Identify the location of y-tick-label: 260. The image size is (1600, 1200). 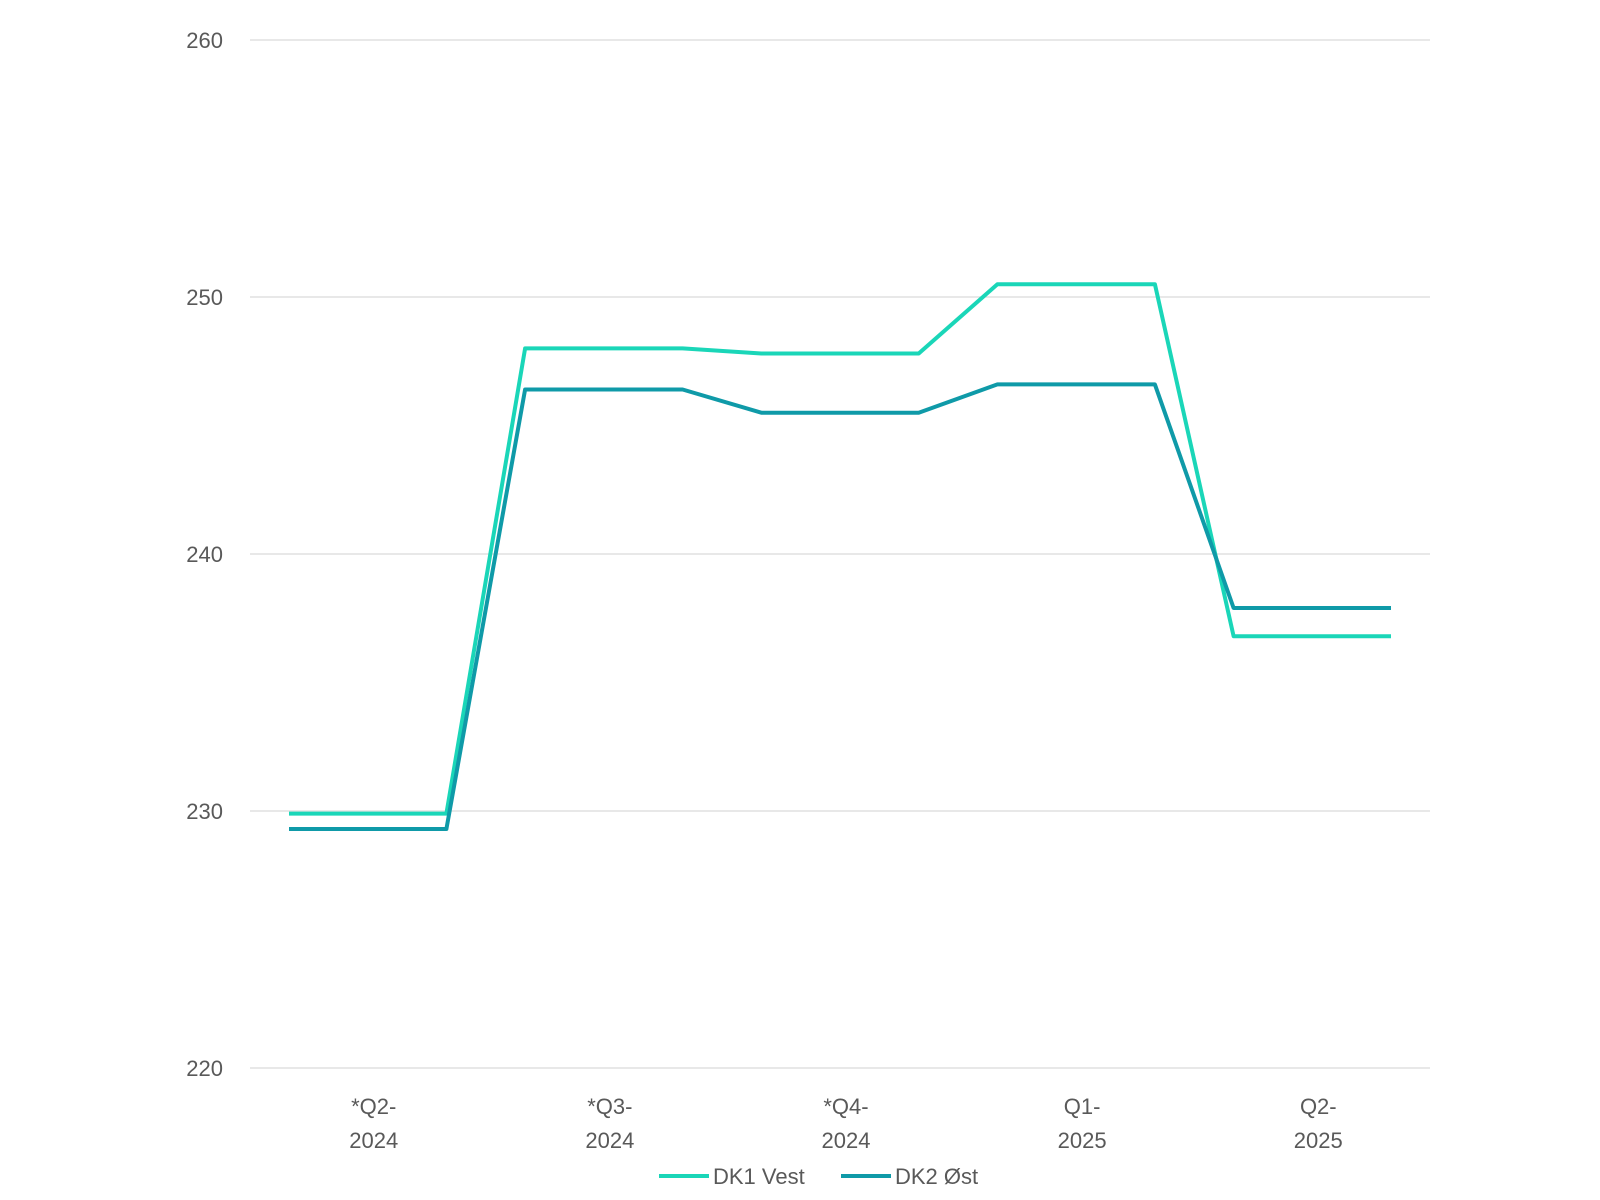
(204, 40).